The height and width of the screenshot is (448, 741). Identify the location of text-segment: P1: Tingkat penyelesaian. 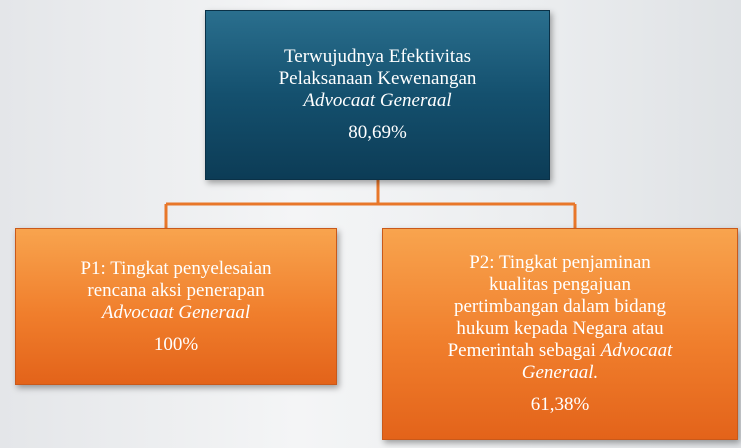
(176, 268).